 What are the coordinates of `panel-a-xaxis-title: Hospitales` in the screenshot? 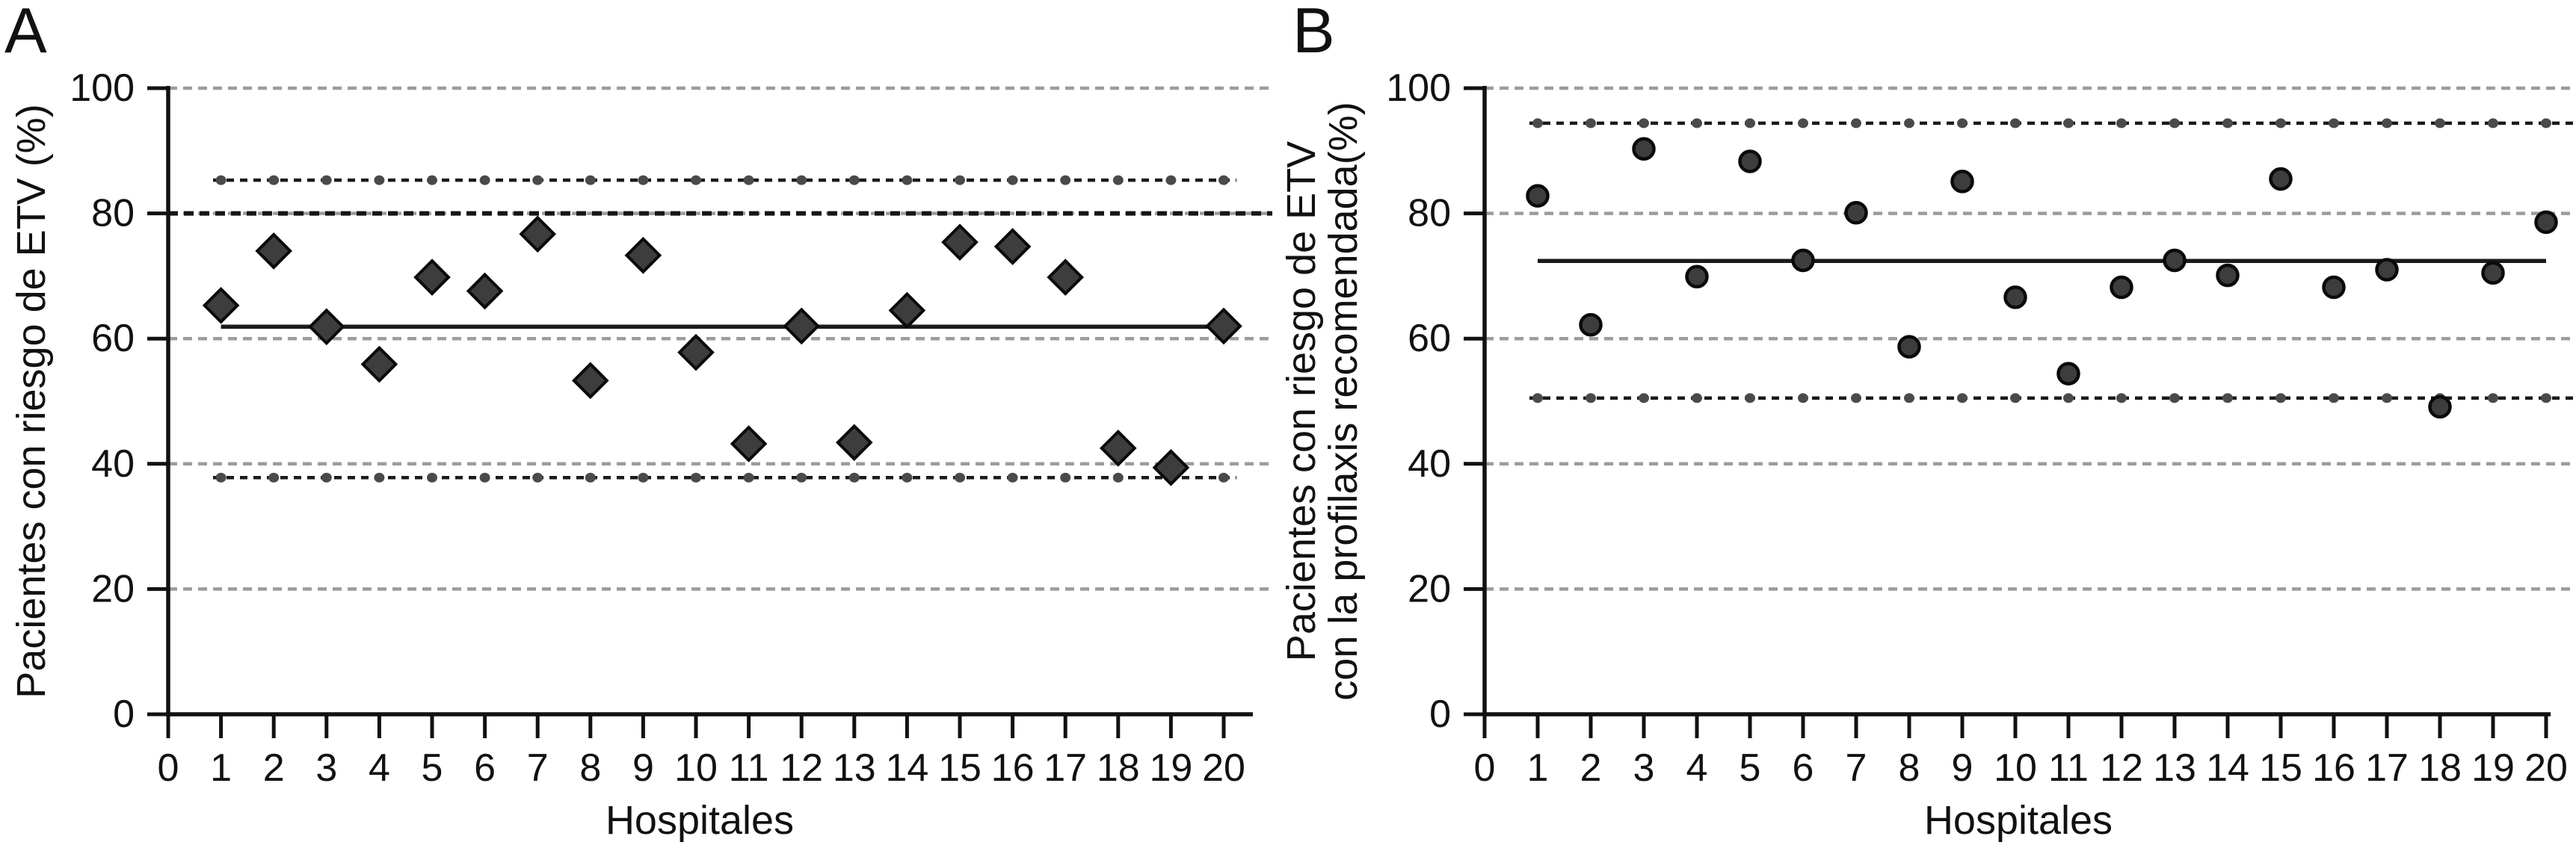 It's located at (700, 820).